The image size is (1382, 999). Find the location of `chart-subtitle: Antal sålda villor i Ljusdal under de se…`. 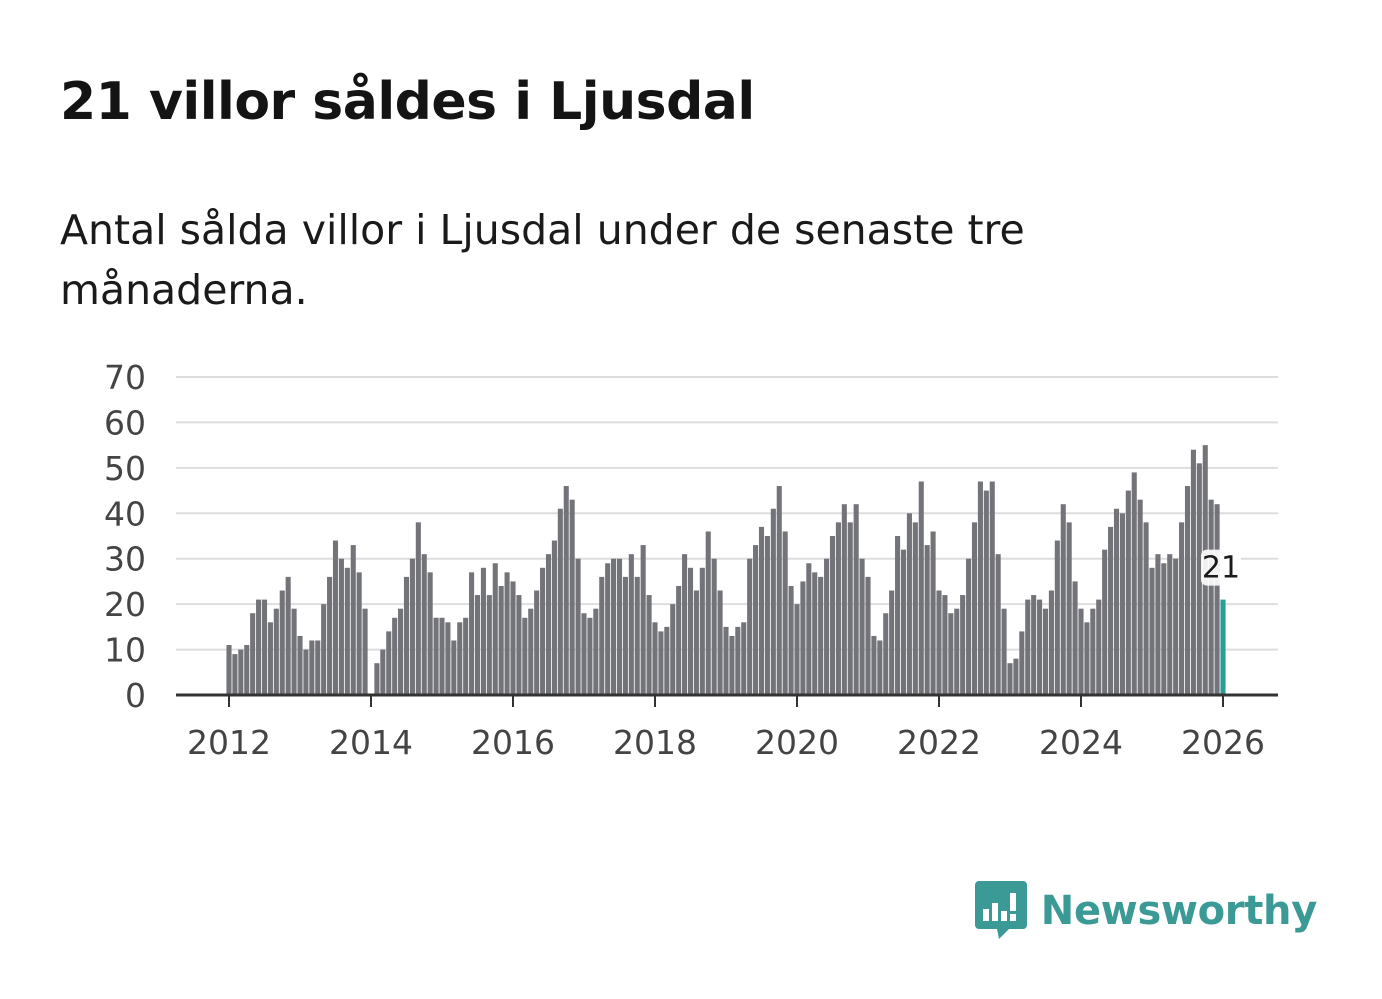

chart-subtitle: Antal sålda villor i Ljusdal under de se… is located at coordinates (542, 260).